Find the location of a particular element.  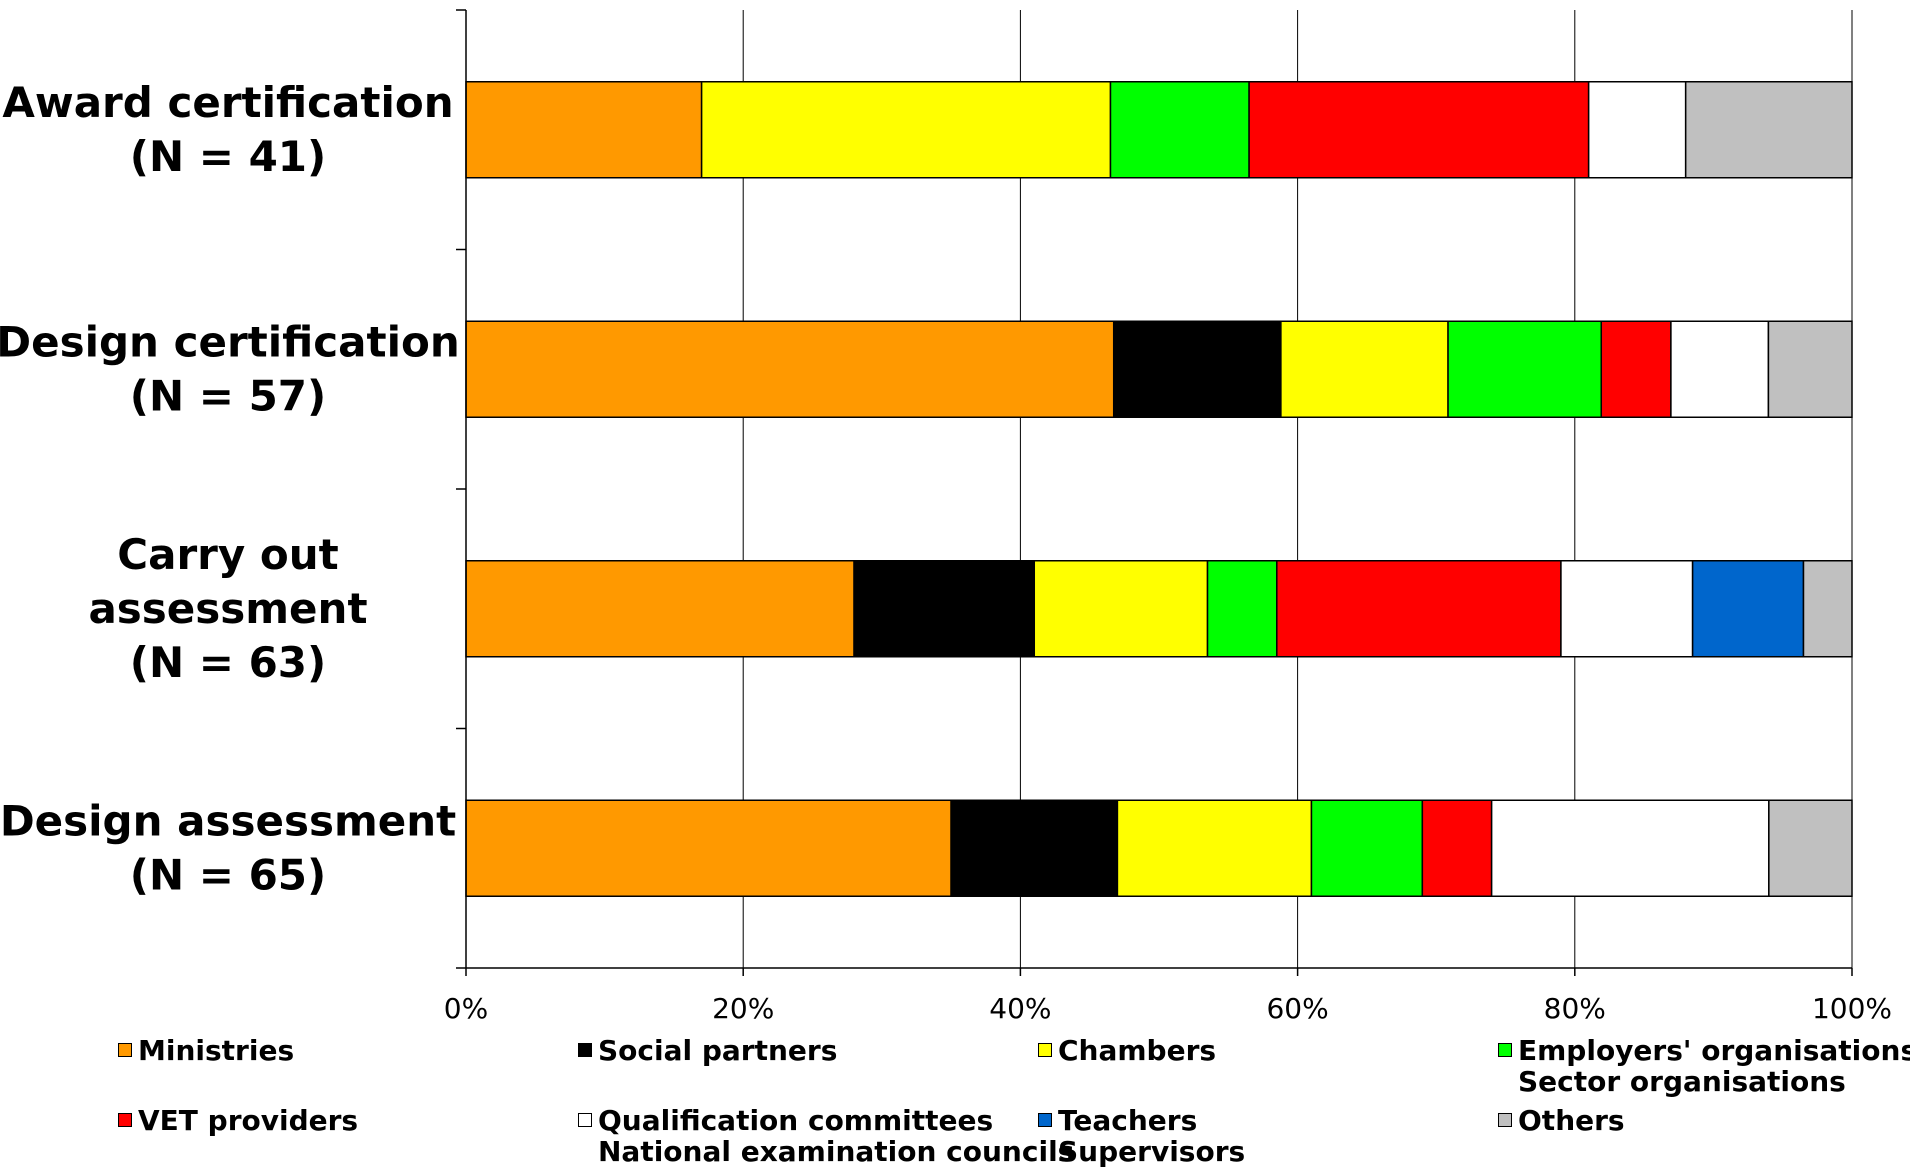

legend-item: Social partners is located at coordinates (707, 1050).